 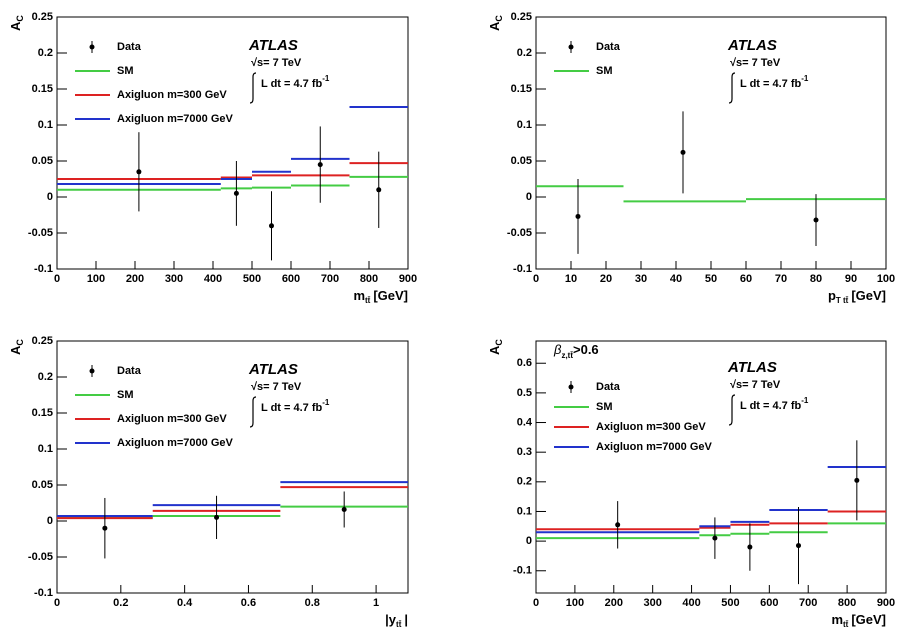 What do you see at coordinates (330, 279) in the screenshot?
I see `x-tick-label: 700` at bounding box center [330, 279].